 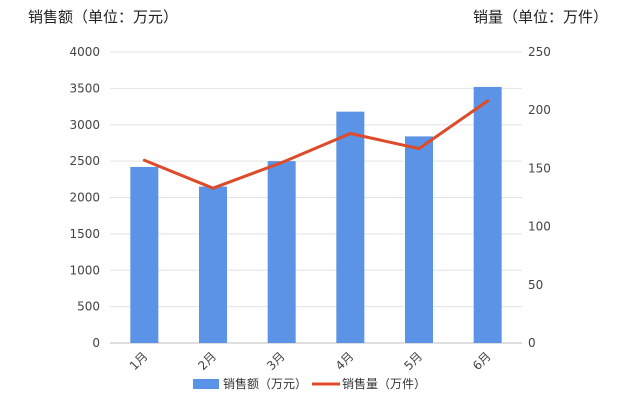 I want to click on x-tick-label: 5月, so click(x=413, y=361).